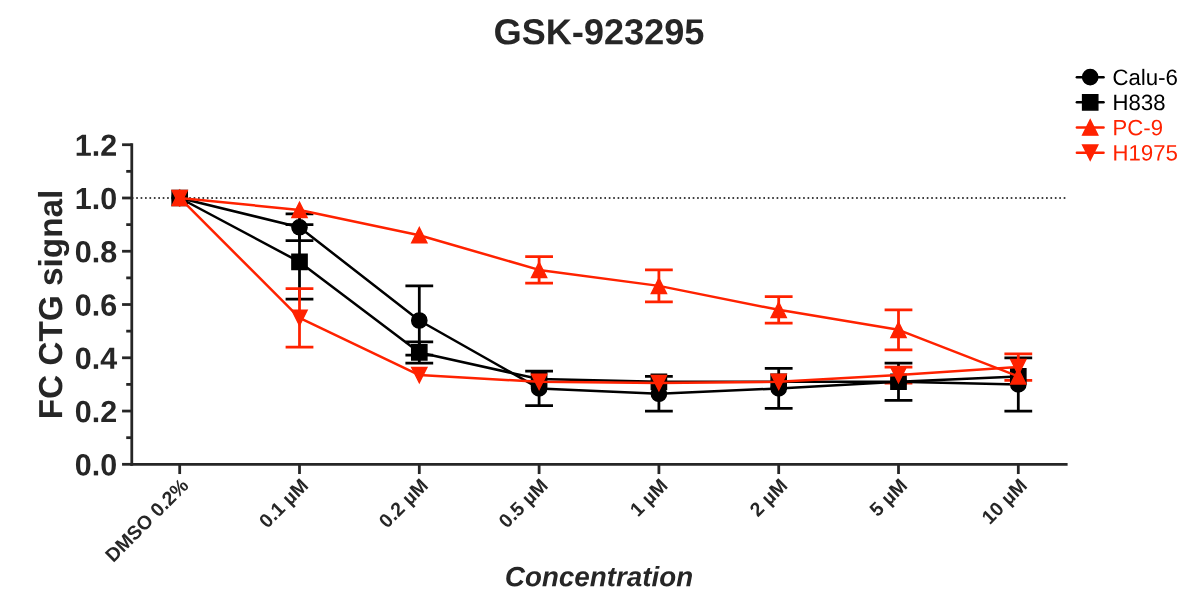  I want to click on x-axis-title: Concentration, so click(599, 576).